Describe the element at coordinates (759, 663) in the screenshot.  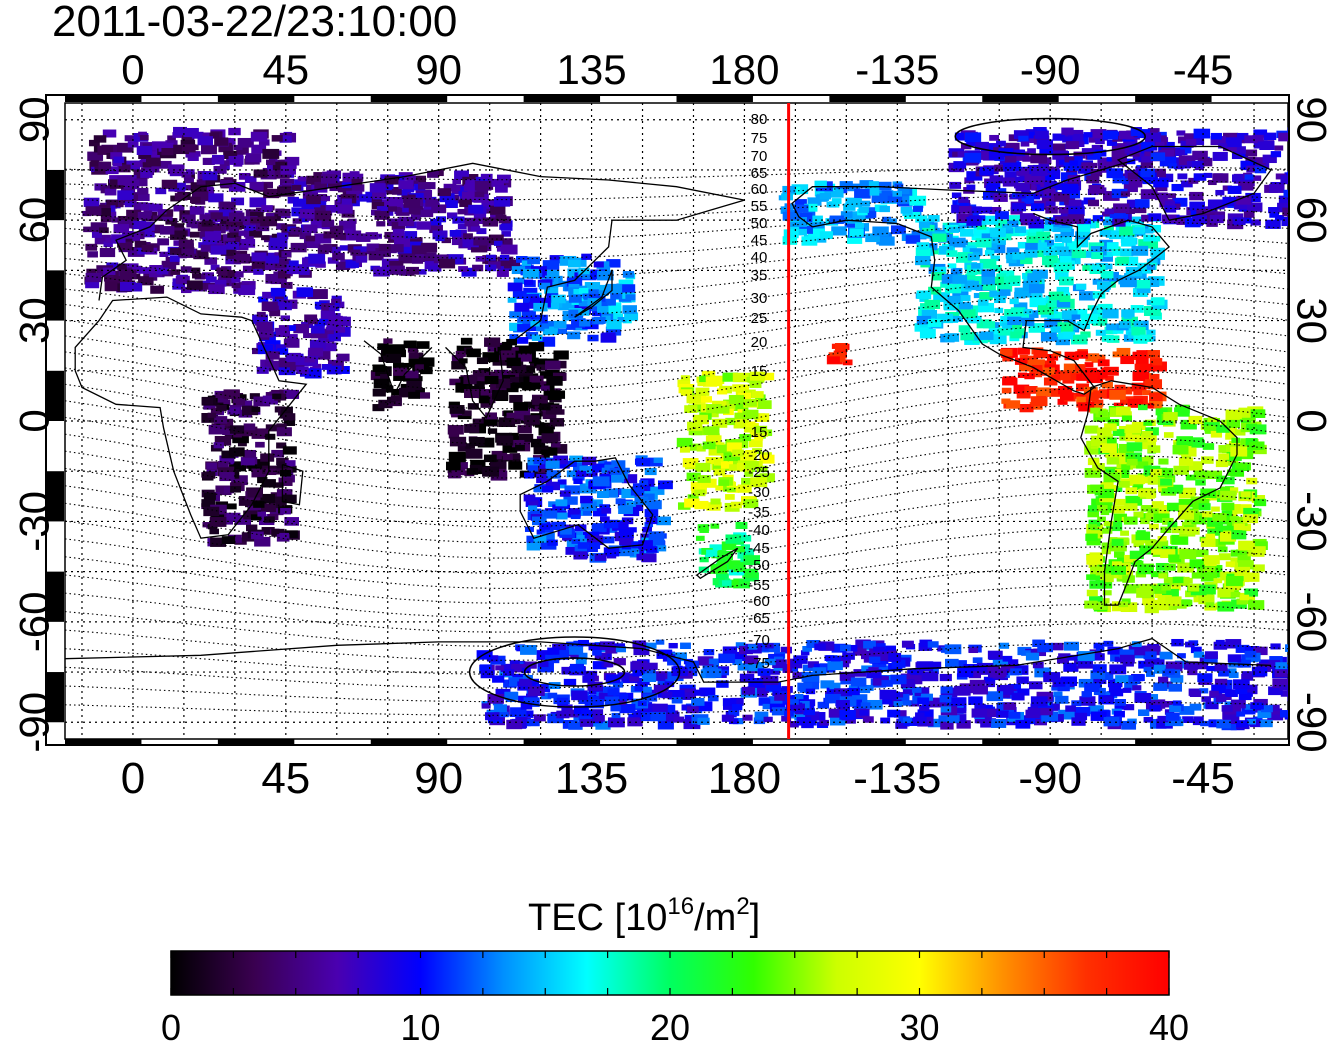
I see `magnetic-lat-label: -75` at that location.